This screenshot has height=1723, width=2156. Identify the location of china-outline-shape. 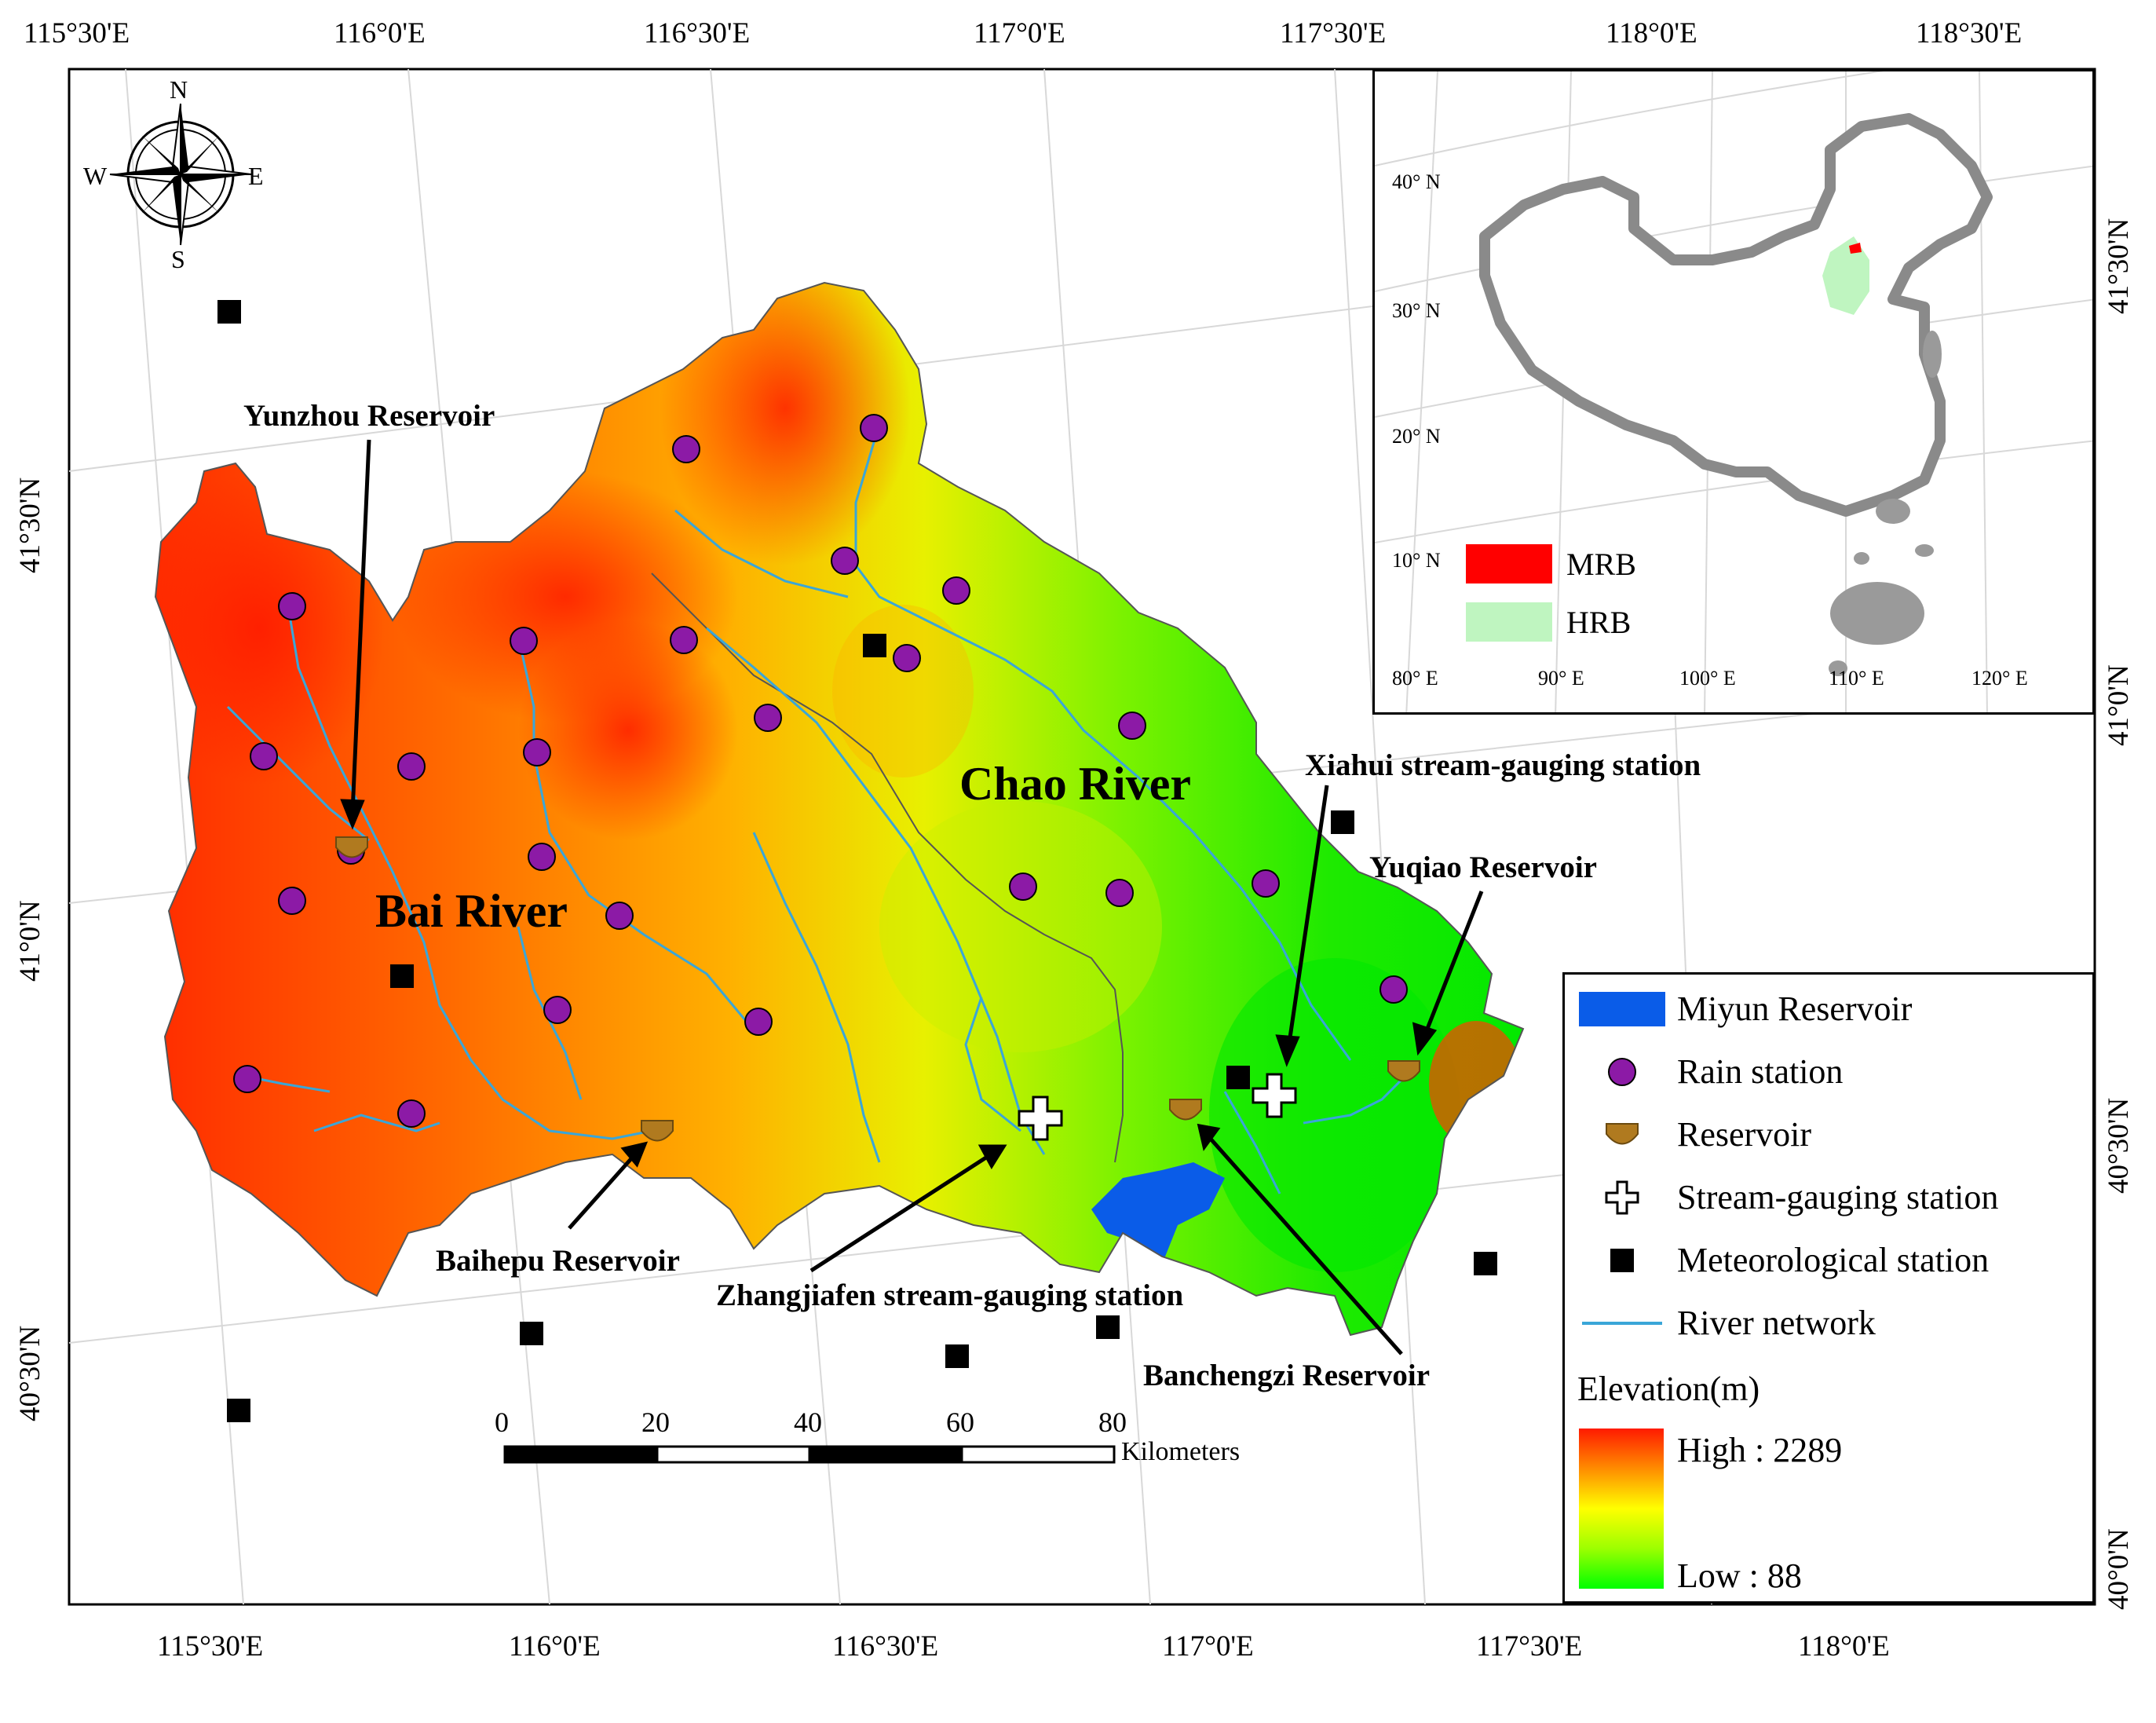
(1736, 315).